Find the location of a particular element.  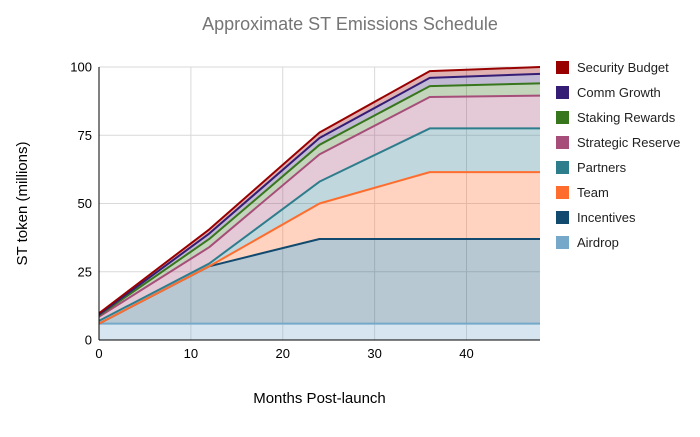

legend-label: Strategic Reserve is located at coordinates (629, 142).